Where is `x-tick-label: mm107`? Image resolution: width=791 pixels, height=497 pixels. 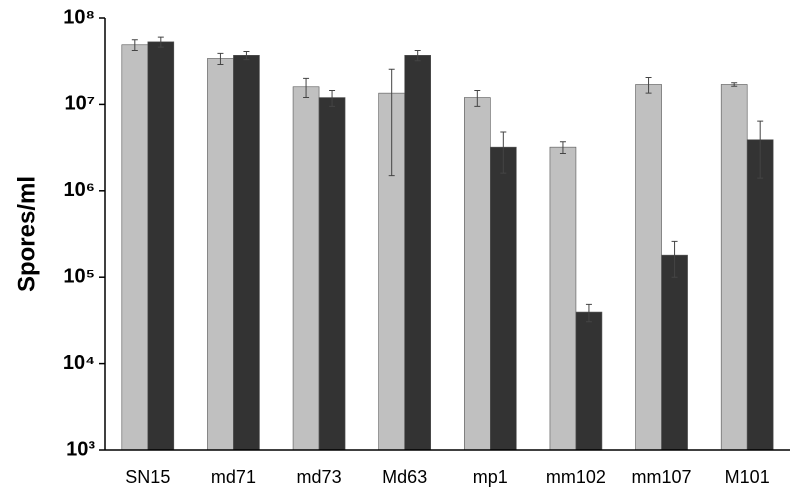
x-tick-label: mm107 is located at coordinates (662, 477).